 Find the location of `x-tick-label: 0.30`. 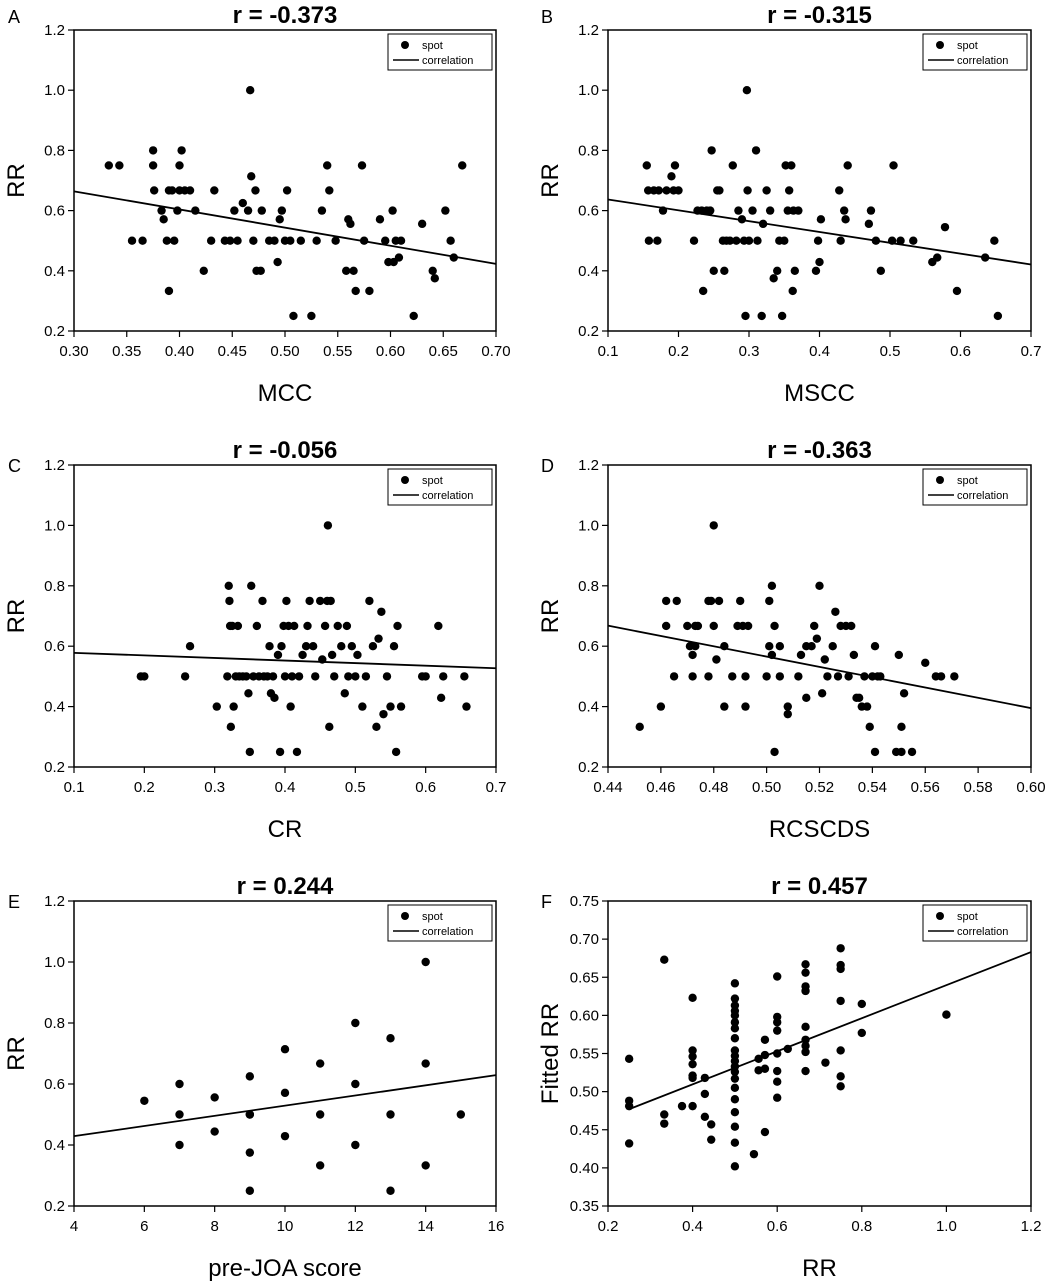

x-tick-label: 0.30 is located at coordinates (73, 351).